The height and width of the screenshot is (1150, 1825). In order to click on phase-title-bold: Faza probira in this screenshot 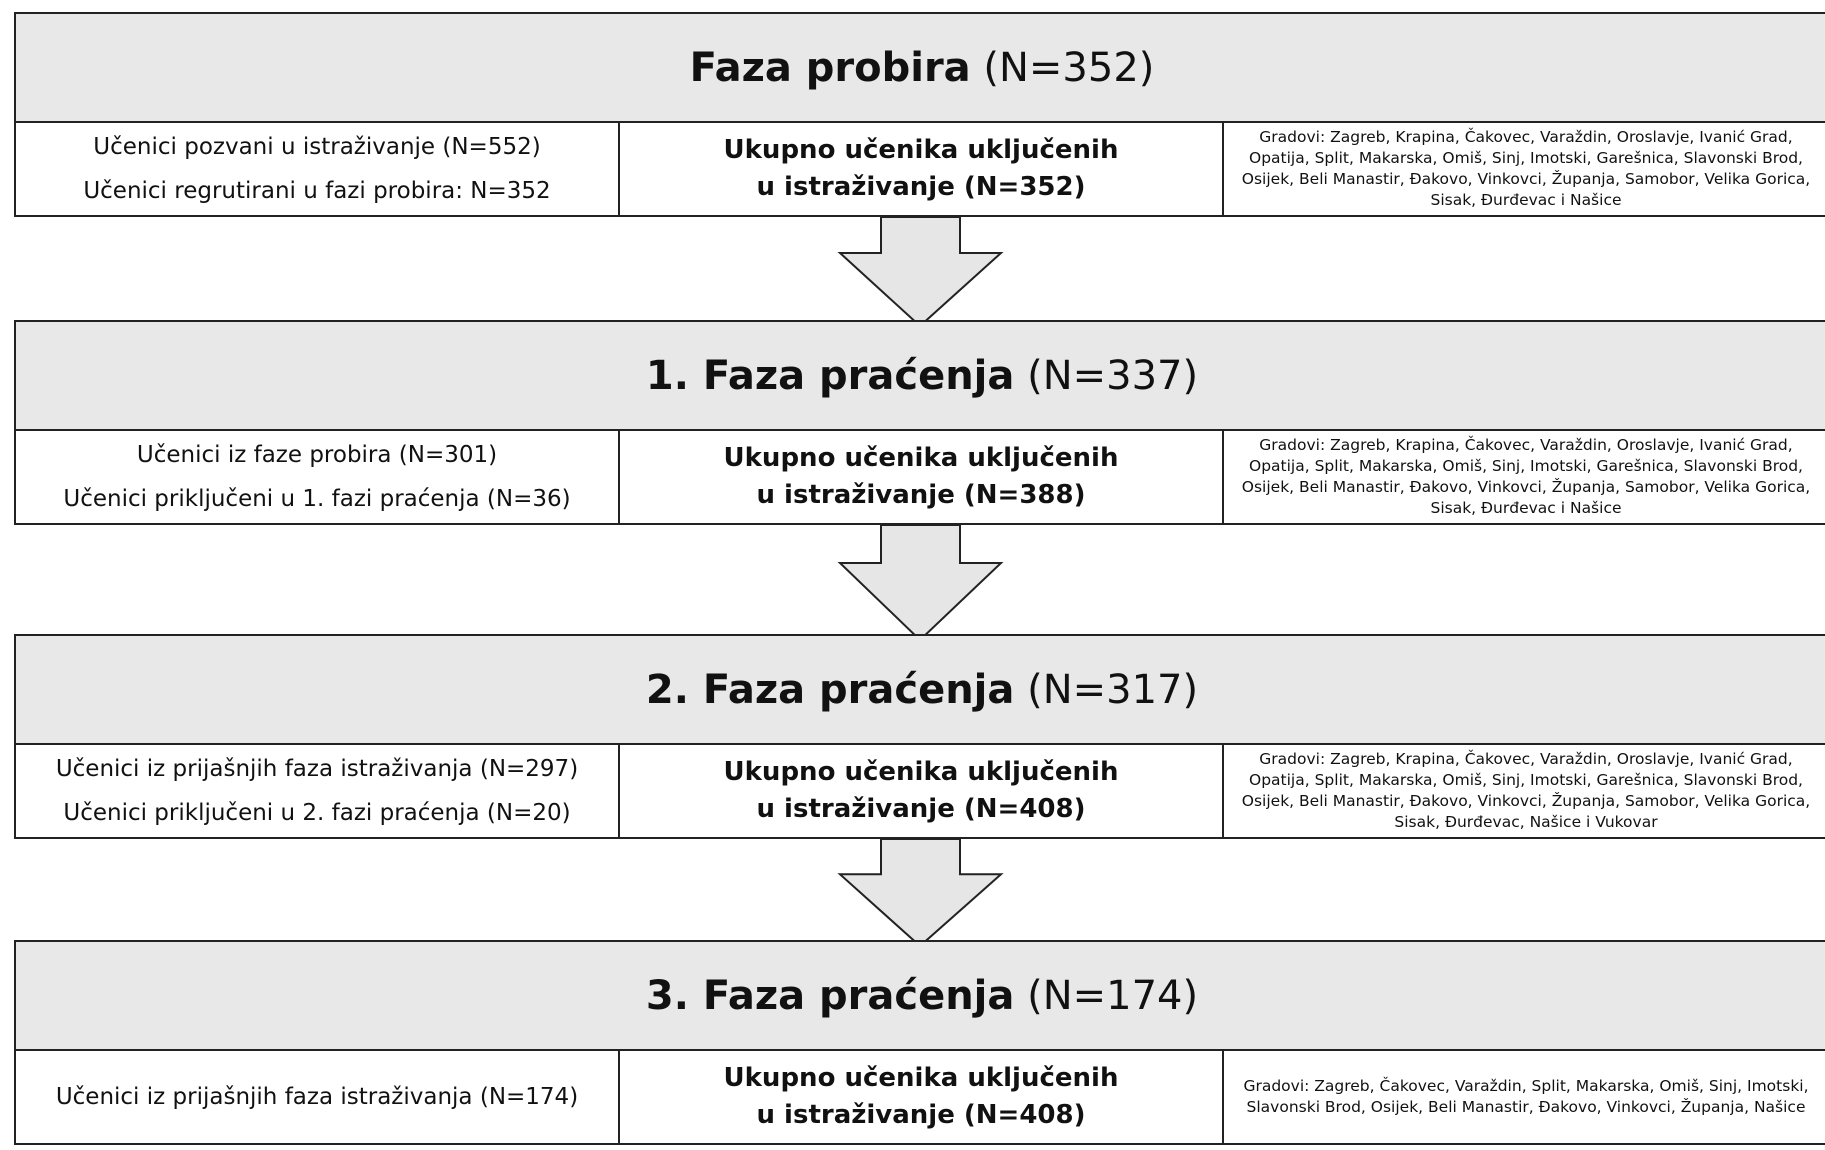, I will do `click(830, 67)`.